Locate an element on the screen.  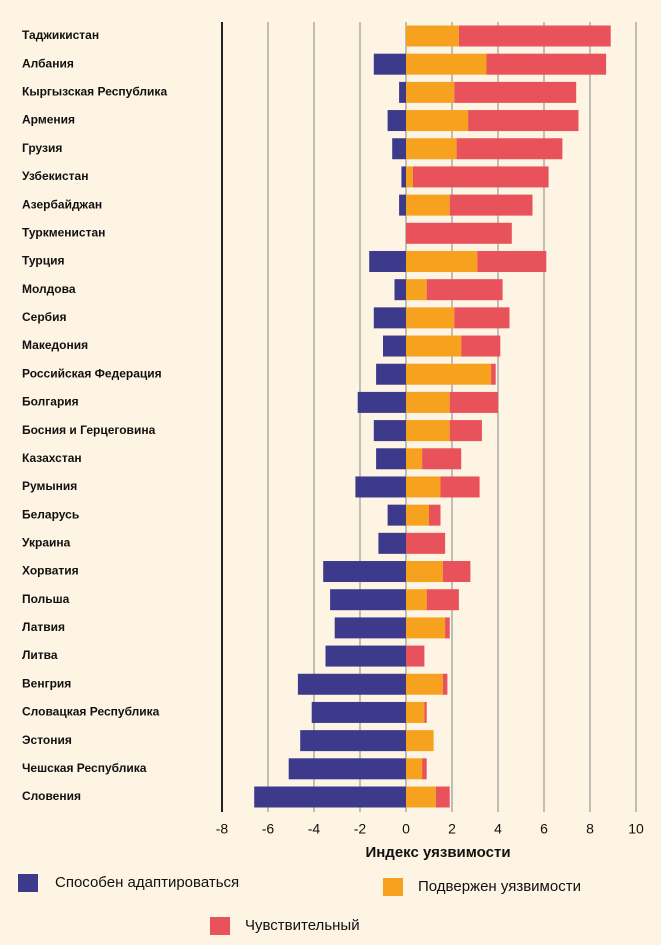
x-tick-label: -2 is located at coordinates (360, 829).